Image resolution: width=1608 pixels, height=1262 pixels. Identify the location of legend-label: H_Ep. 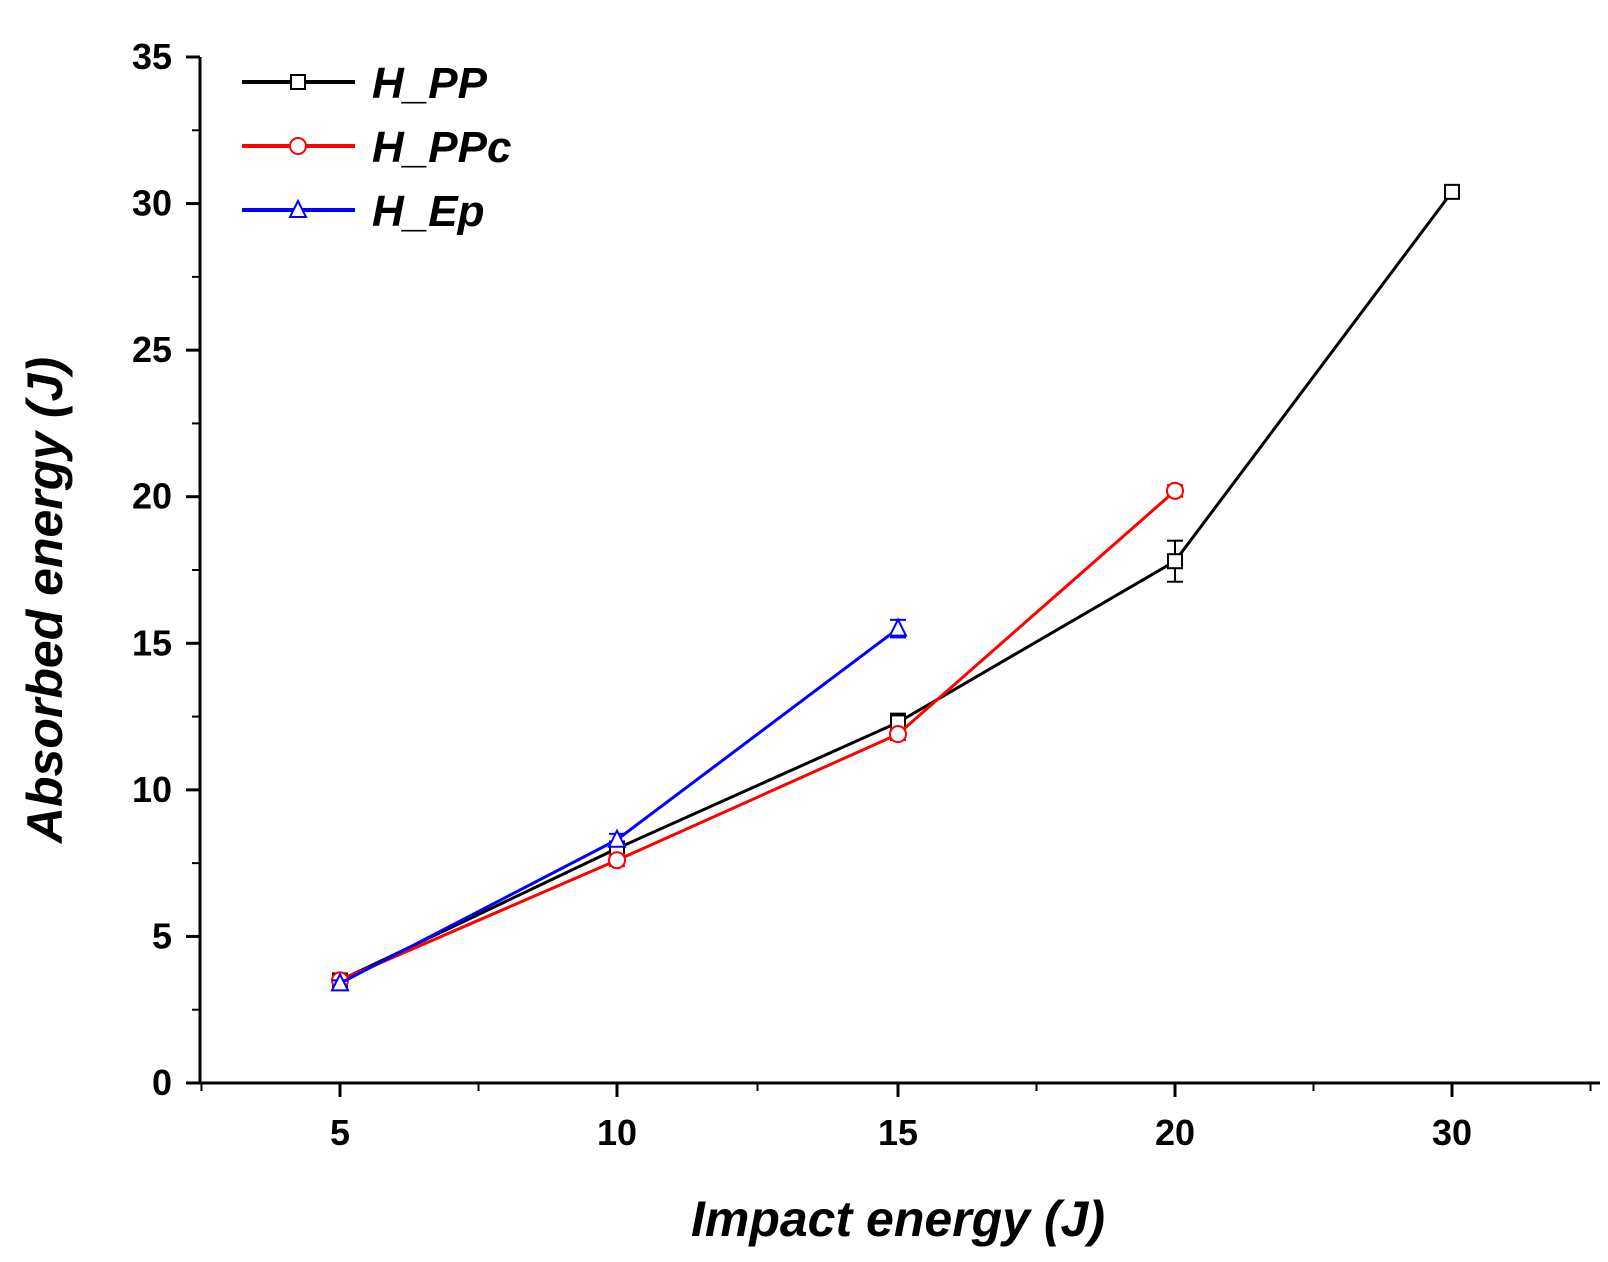
(428, 211).